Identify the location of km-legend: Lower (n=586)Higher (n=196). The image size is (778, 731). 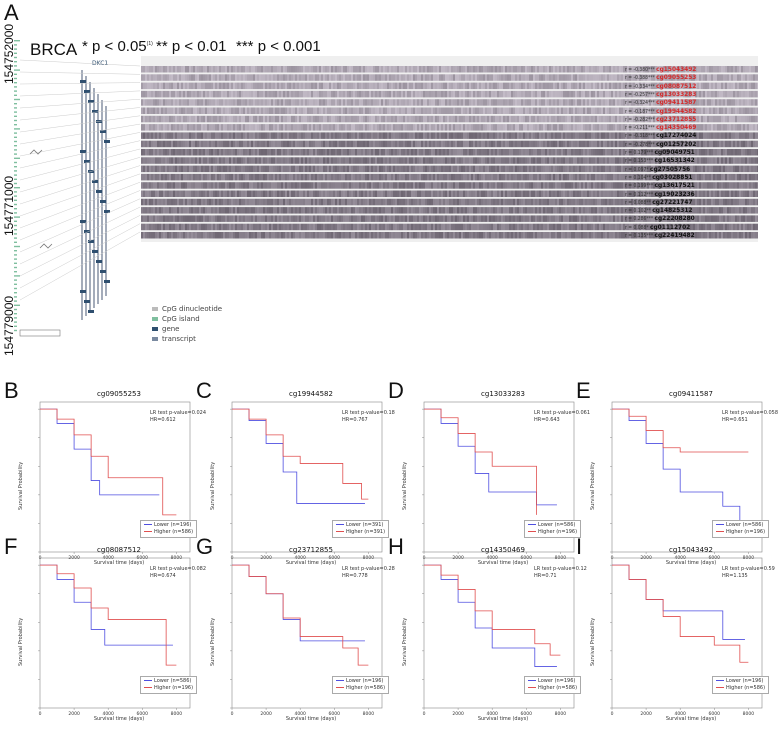
(168, 685).